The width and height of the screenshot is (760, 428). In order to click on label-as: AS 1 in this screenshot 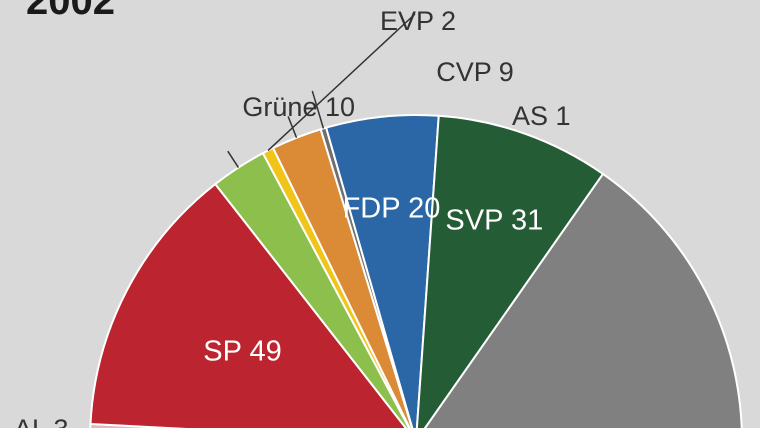, I will do `click(541, 116)`.